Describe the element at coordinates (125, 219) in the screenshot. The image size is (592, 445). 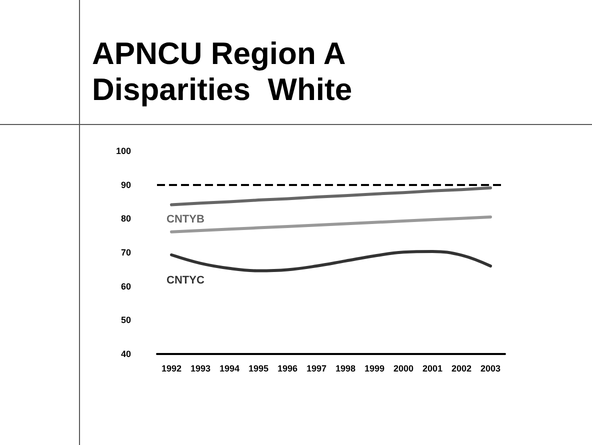
I see `y-tick-label: 80` at that location.